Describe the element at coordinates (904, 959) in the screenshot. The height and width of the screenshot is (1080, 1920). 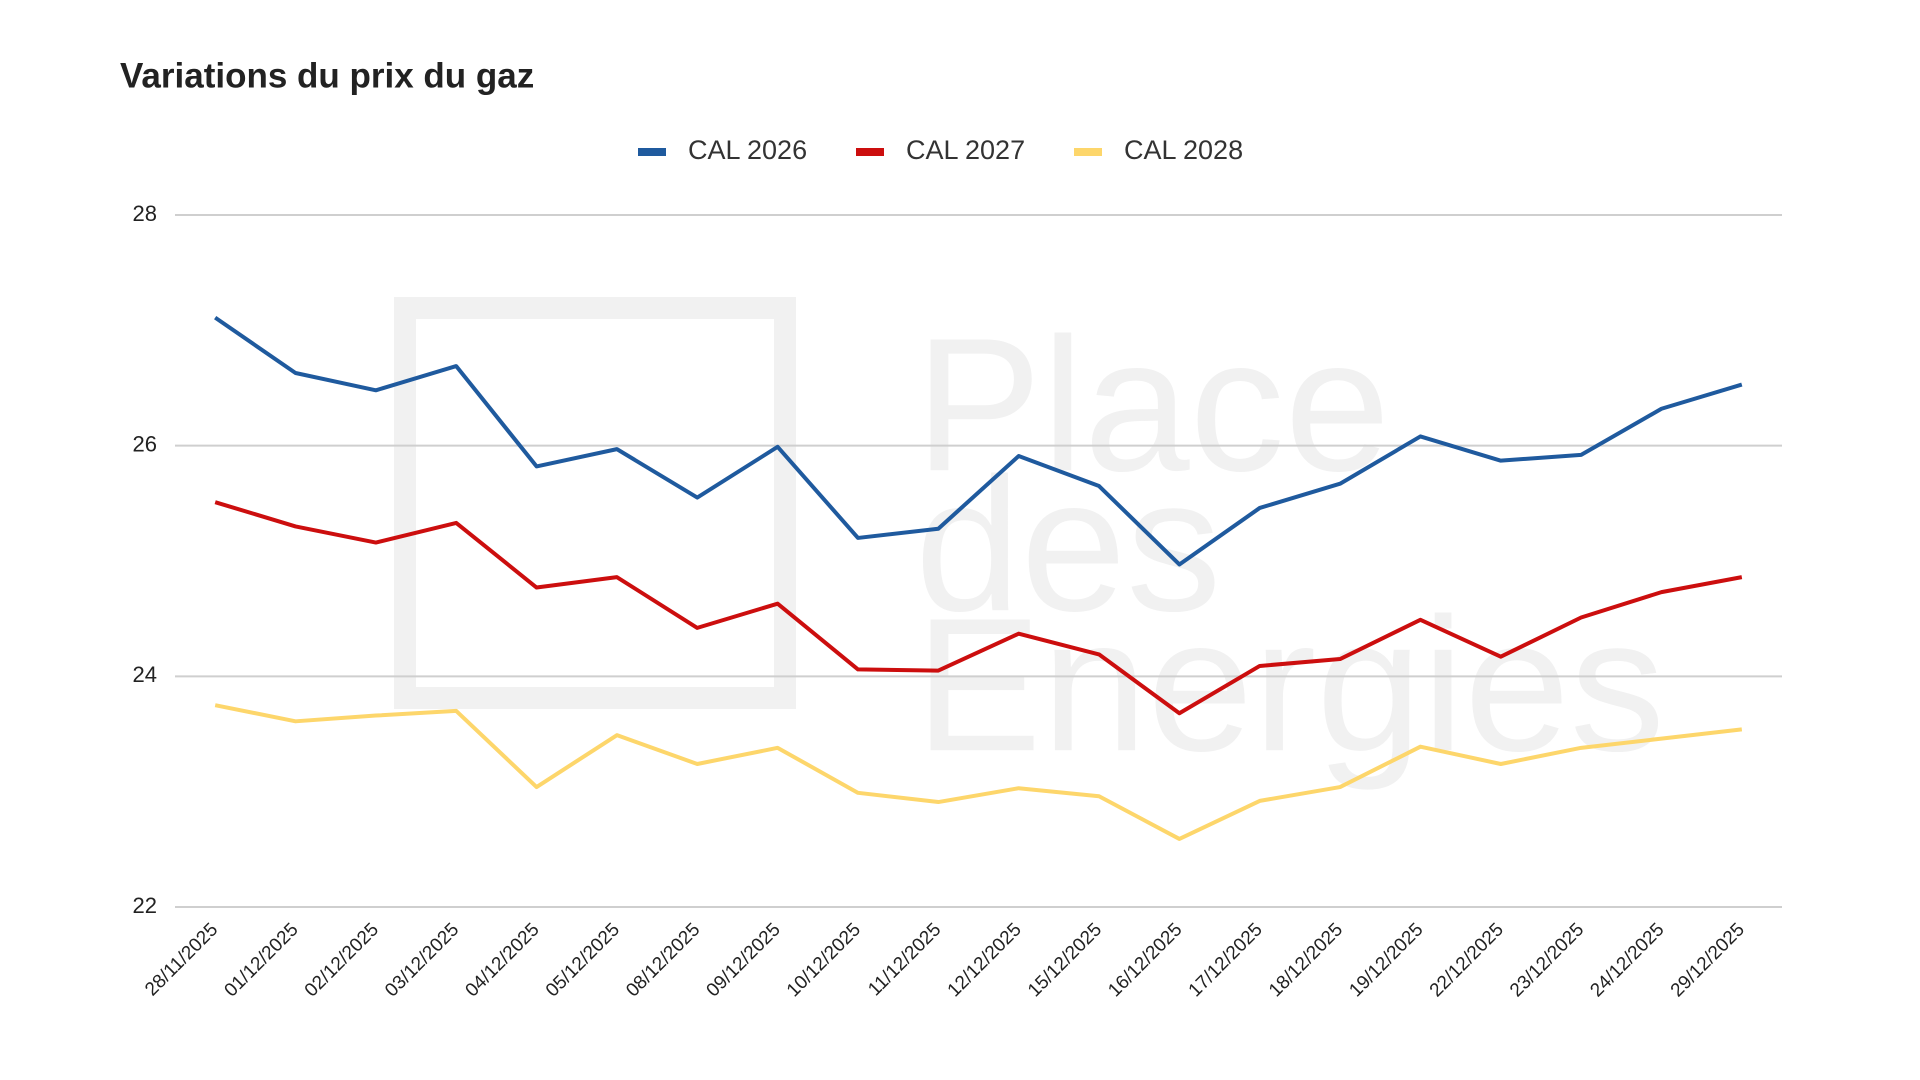
I see `x-tick-label: 11/12/2025` at that location.